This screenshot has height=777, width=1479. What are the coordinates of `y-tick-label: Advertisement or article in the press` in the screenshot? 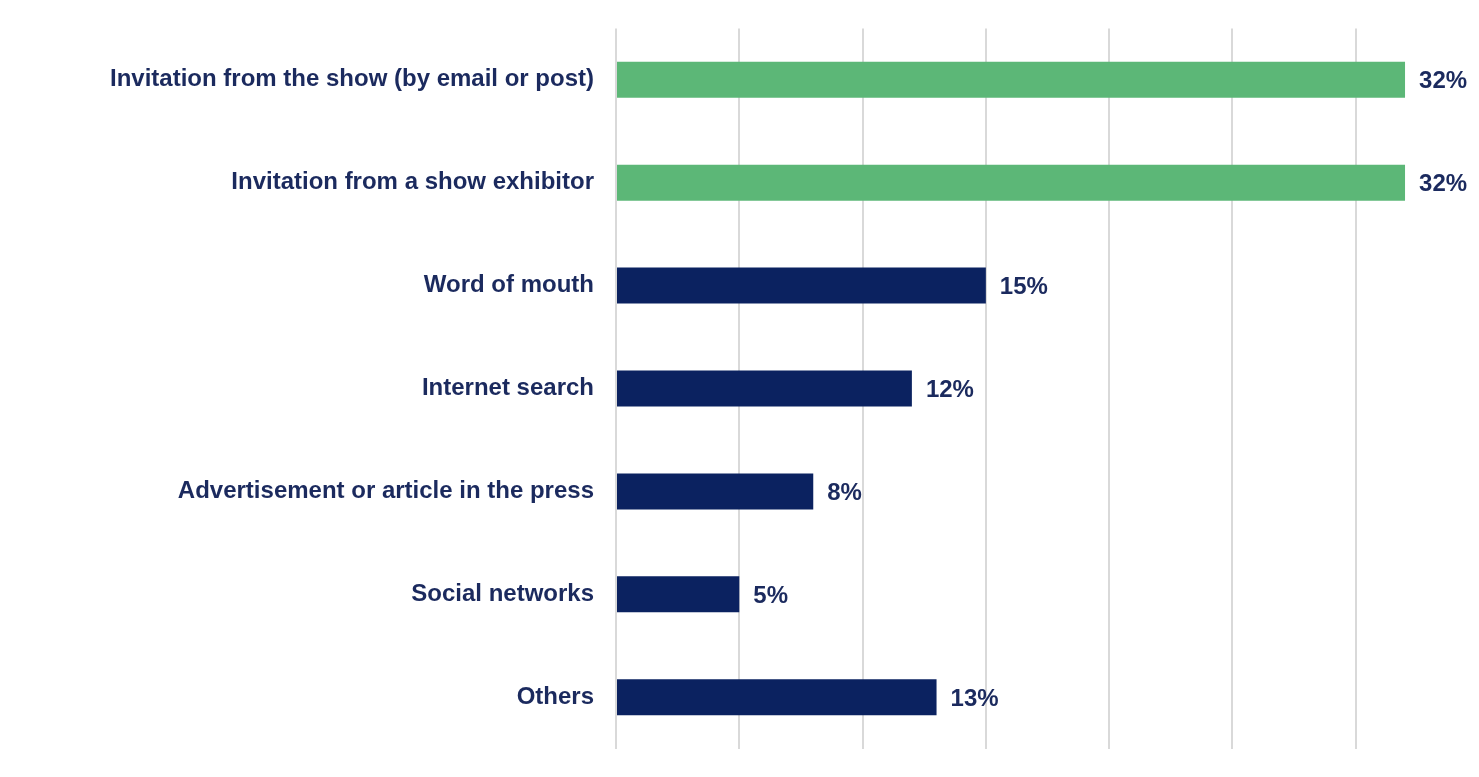 It's located at (385, 490).